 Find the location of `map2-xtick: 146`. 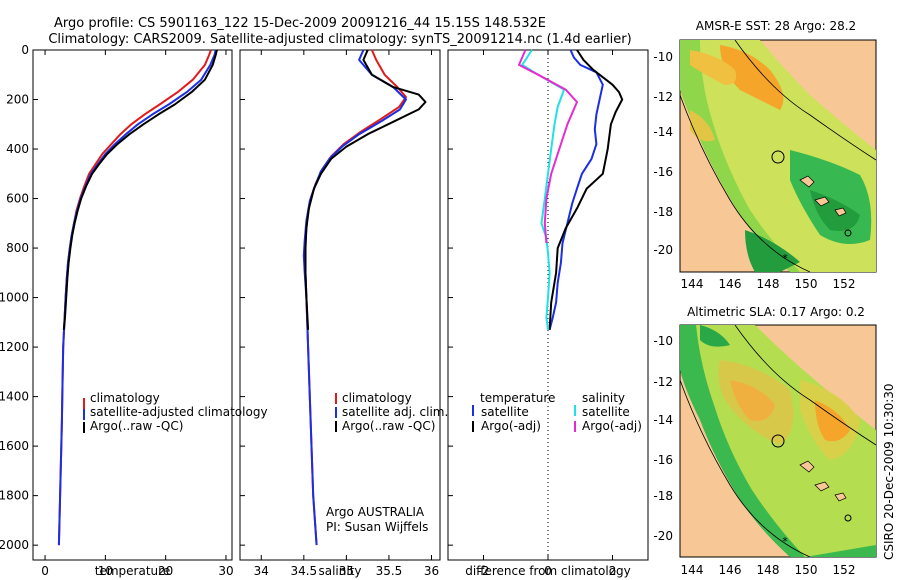

map2-xtick: 146 is located at coordinates (730, 570).